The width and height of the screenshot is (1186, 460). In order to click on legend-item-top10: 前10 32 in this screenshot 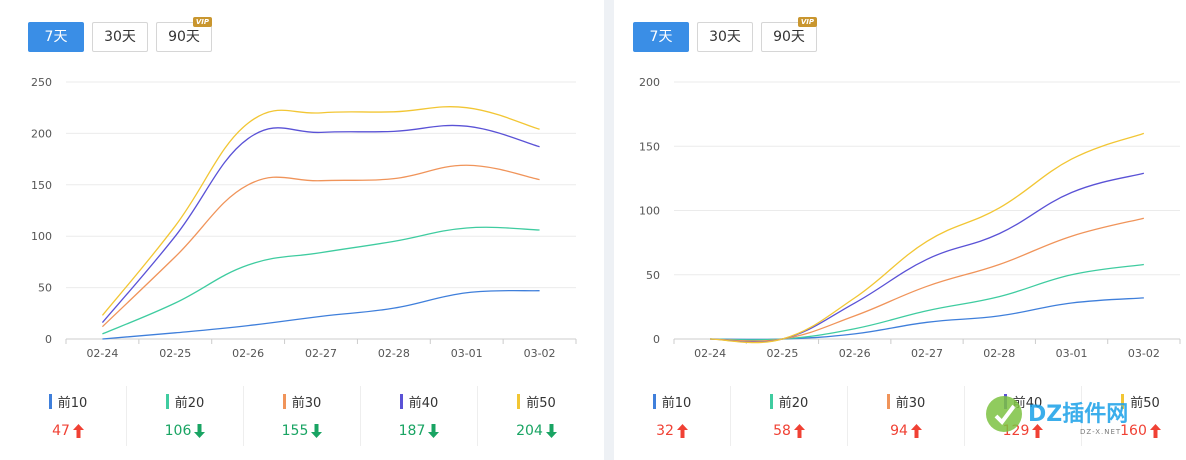, I will do `click(672, 416)`.